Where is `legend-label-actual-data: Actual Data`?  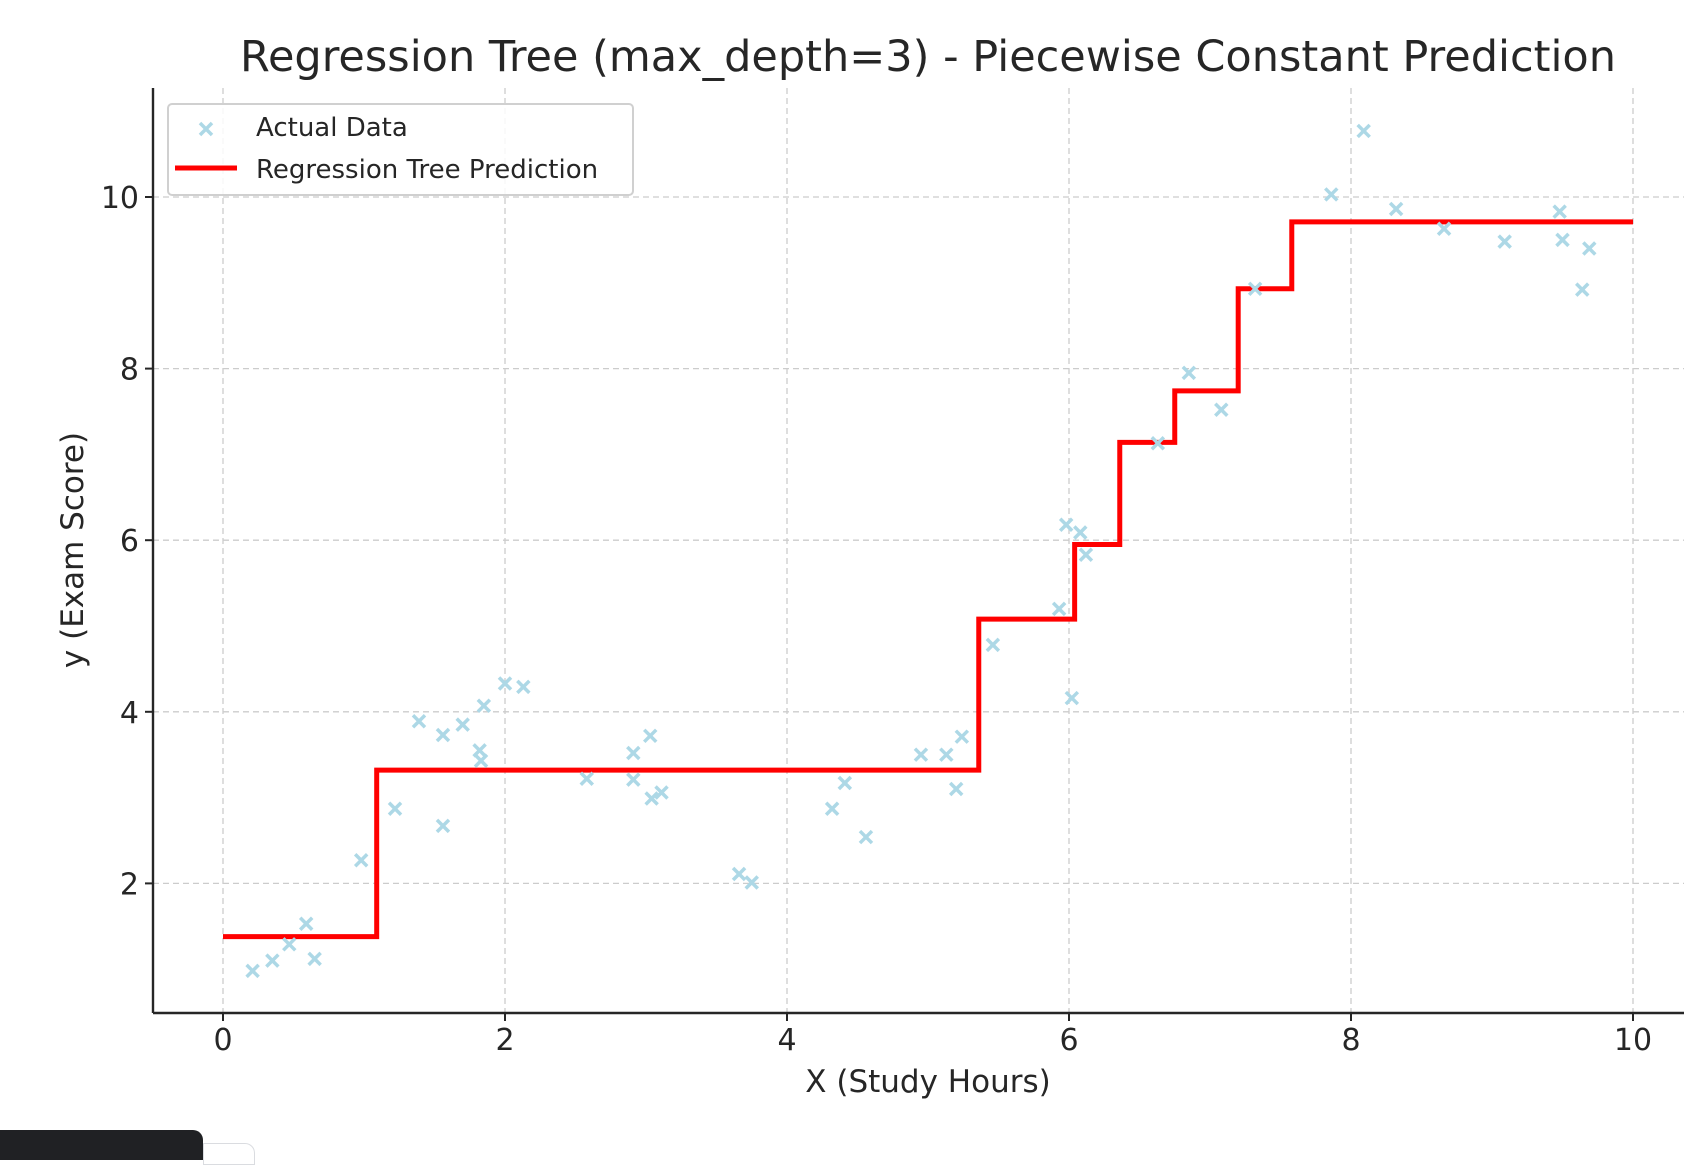 legend-label-actual-data: Actual Data is located at coordinates (332, 128).